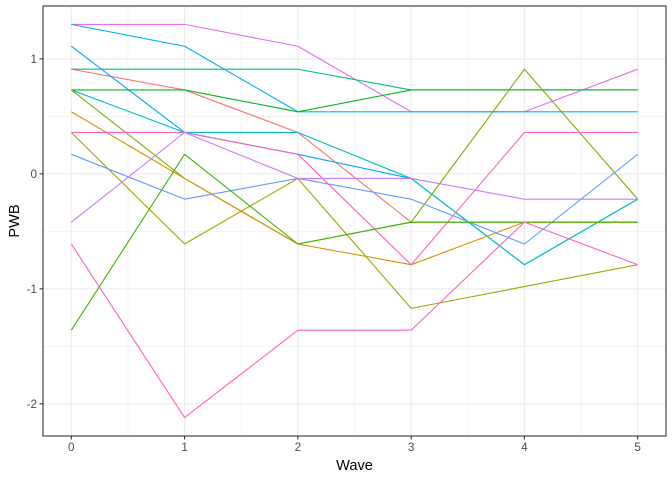 This screenshot has width=672, height=480. Describe the element at coordinates (71, 447) in the screenshot. I see `x-tick-label: 0` at that location.